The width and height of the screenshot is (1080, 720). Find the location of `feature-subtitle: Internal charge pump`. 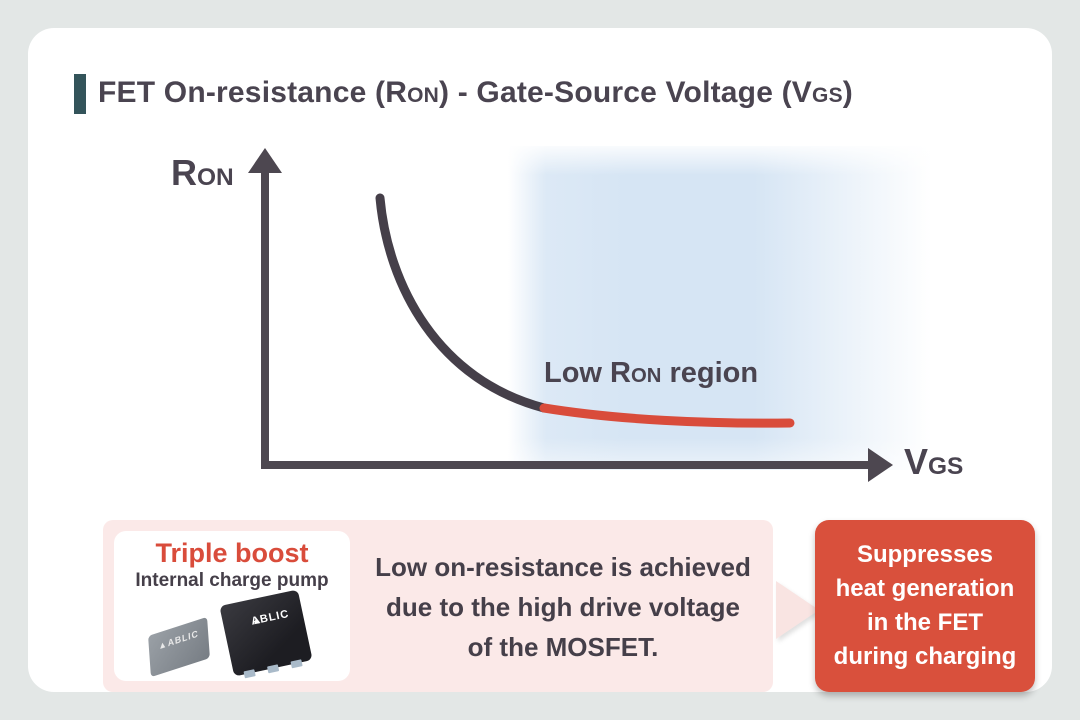

feature-subtitle: Internal charge pump is located at coordinates (232, 580).